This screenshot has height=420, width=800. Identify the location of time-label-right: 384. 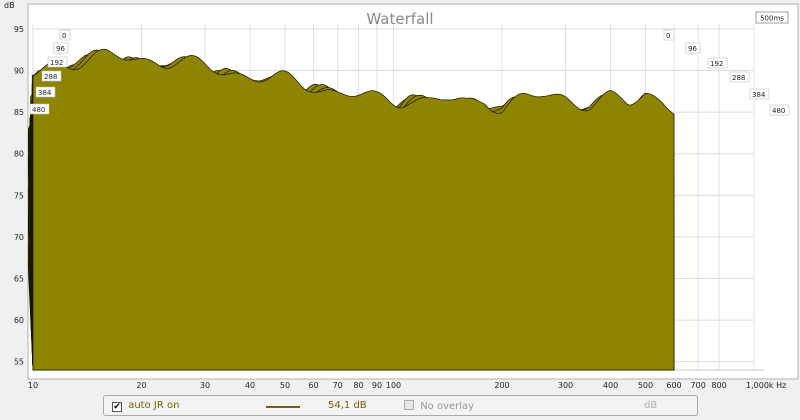
(759, 95).